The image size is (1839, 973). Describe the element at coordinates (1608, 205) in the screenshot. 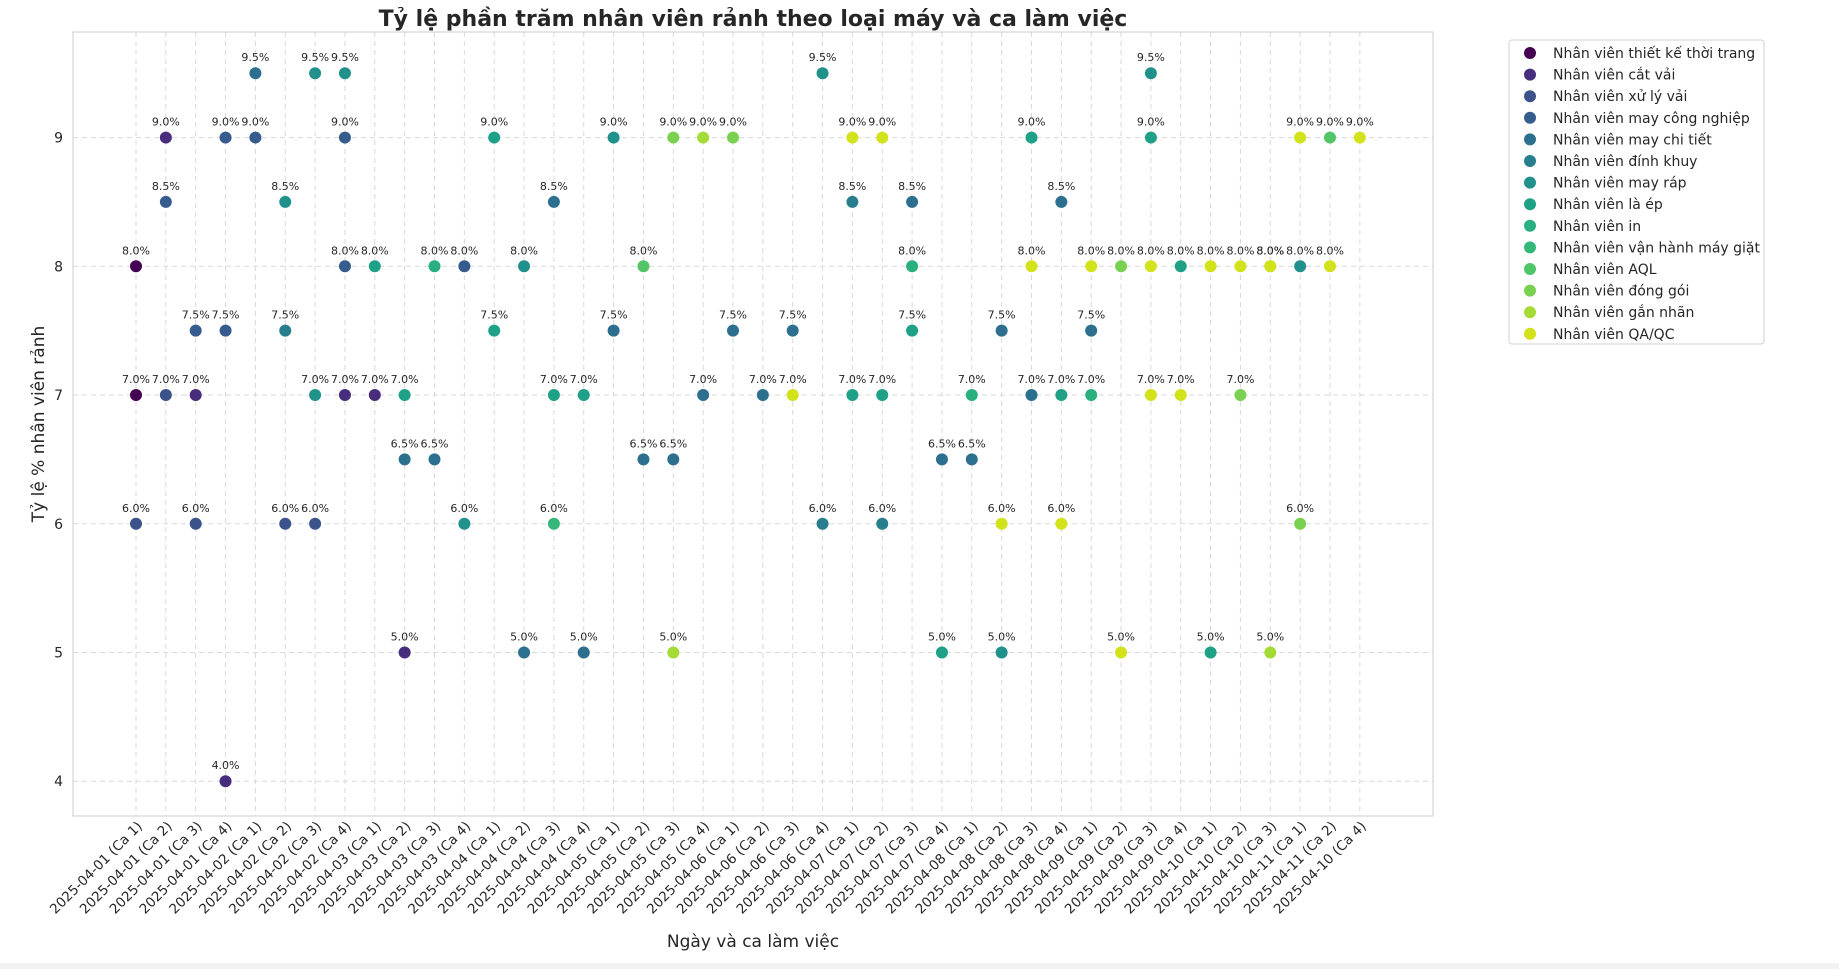

I see `legend-label: Nhân viên là ép` at that location.